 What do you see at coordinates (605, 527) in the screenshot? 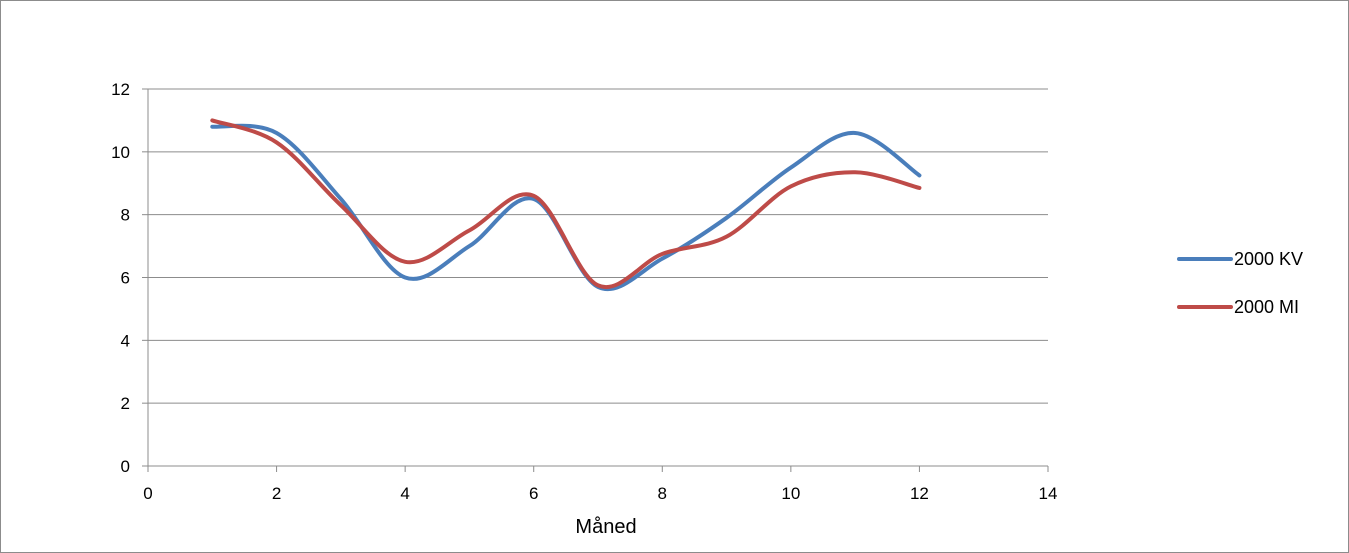
I see `x-axis-title: Måned` at bounding box center [605, 527].